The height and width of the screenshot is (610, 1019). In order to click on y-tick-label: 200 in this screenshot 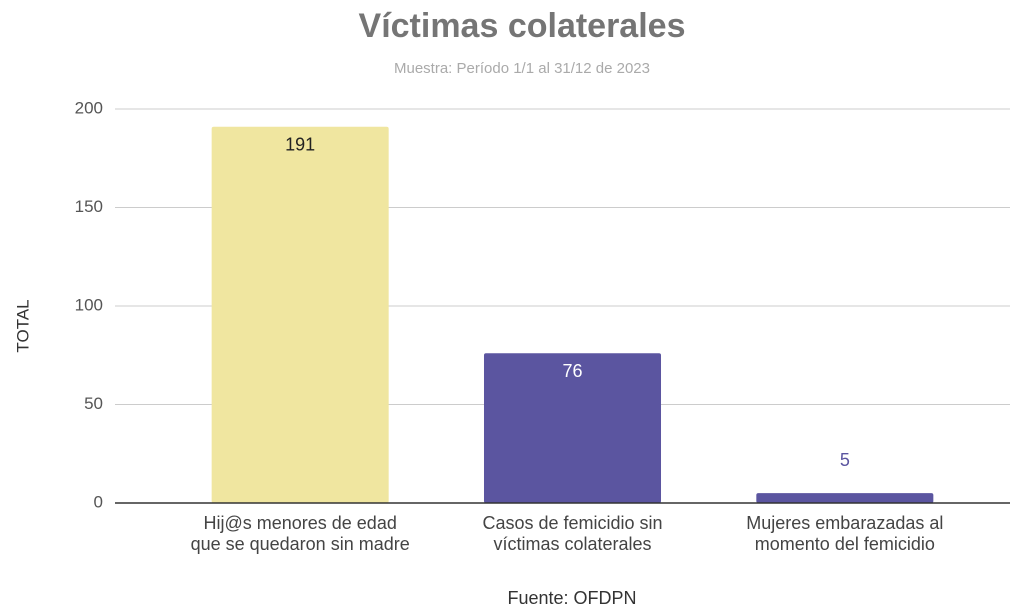, I will do `click(89, 107)`.